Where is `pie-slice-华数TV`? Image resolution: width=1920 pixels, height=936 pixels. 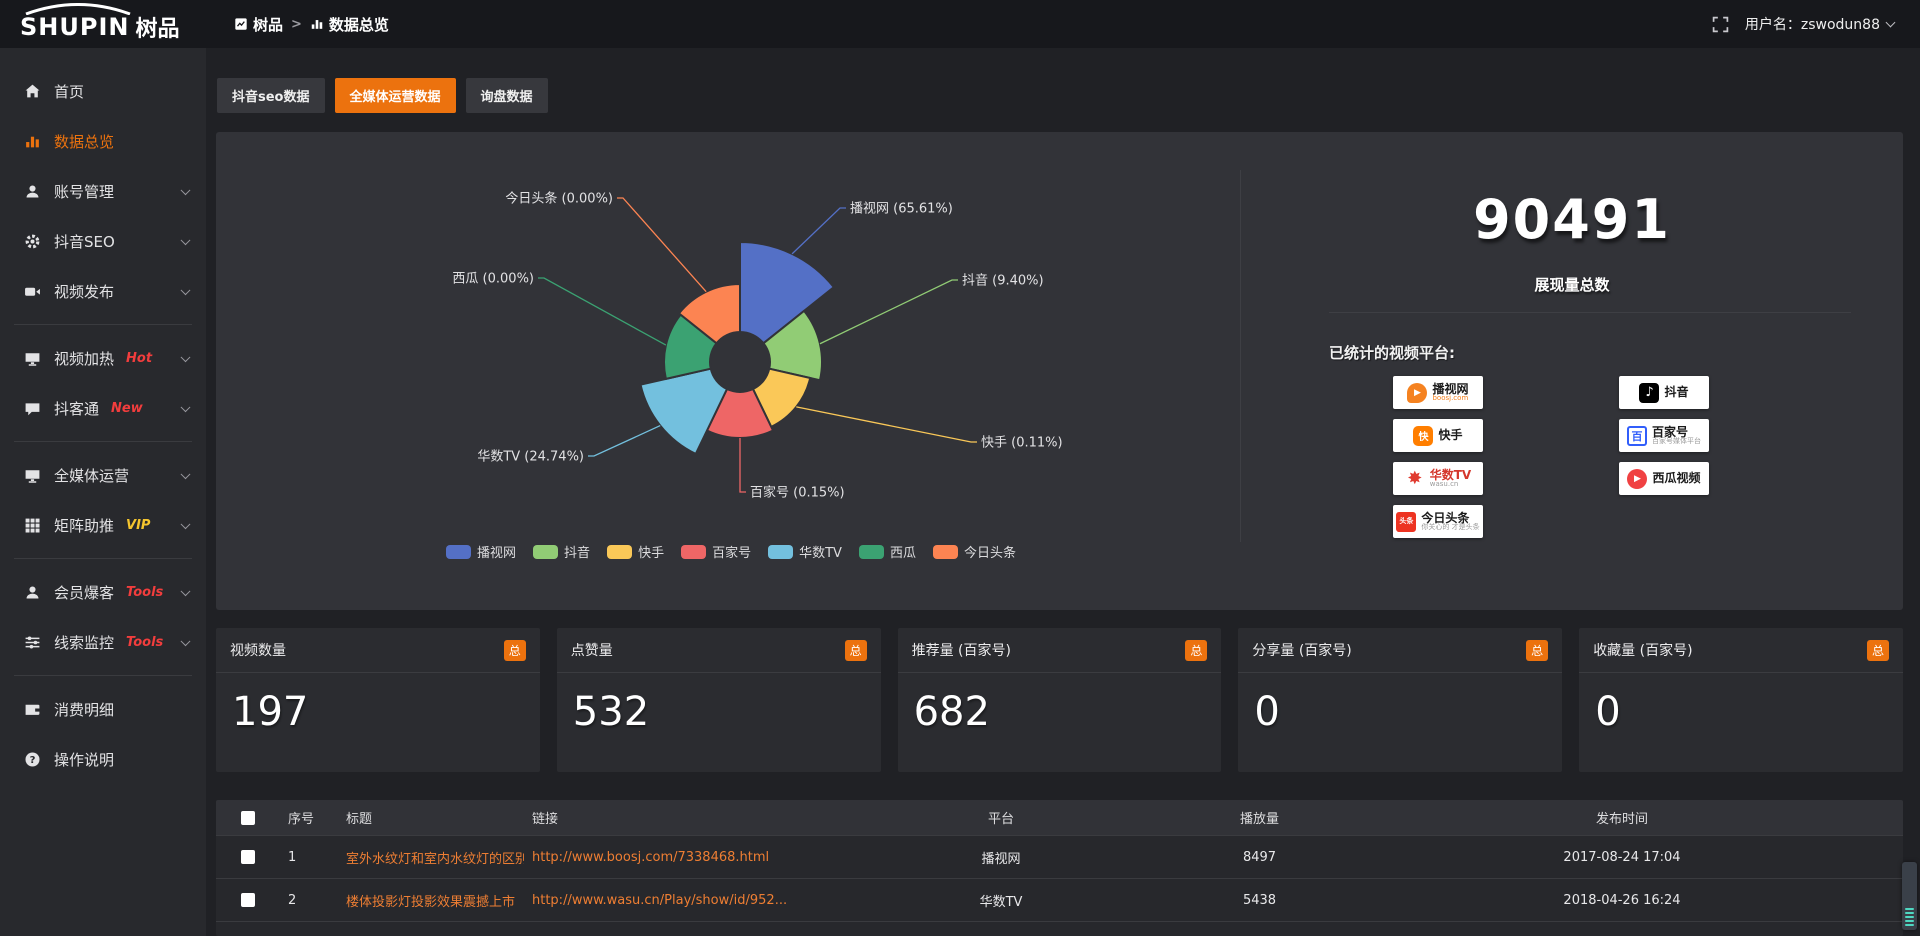
pie-slice-华数TV is located at coordinates (684, 411).